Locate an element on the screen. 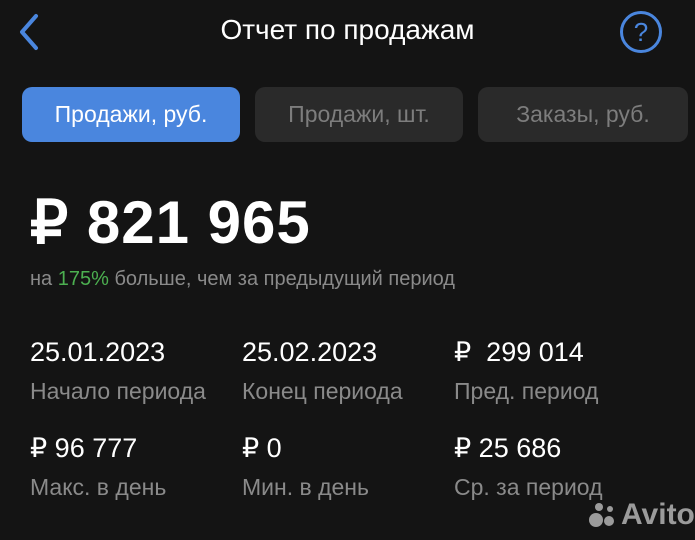 The image size is (695, 540). avito-watermark: Avito is located at coordinates (641, 515).